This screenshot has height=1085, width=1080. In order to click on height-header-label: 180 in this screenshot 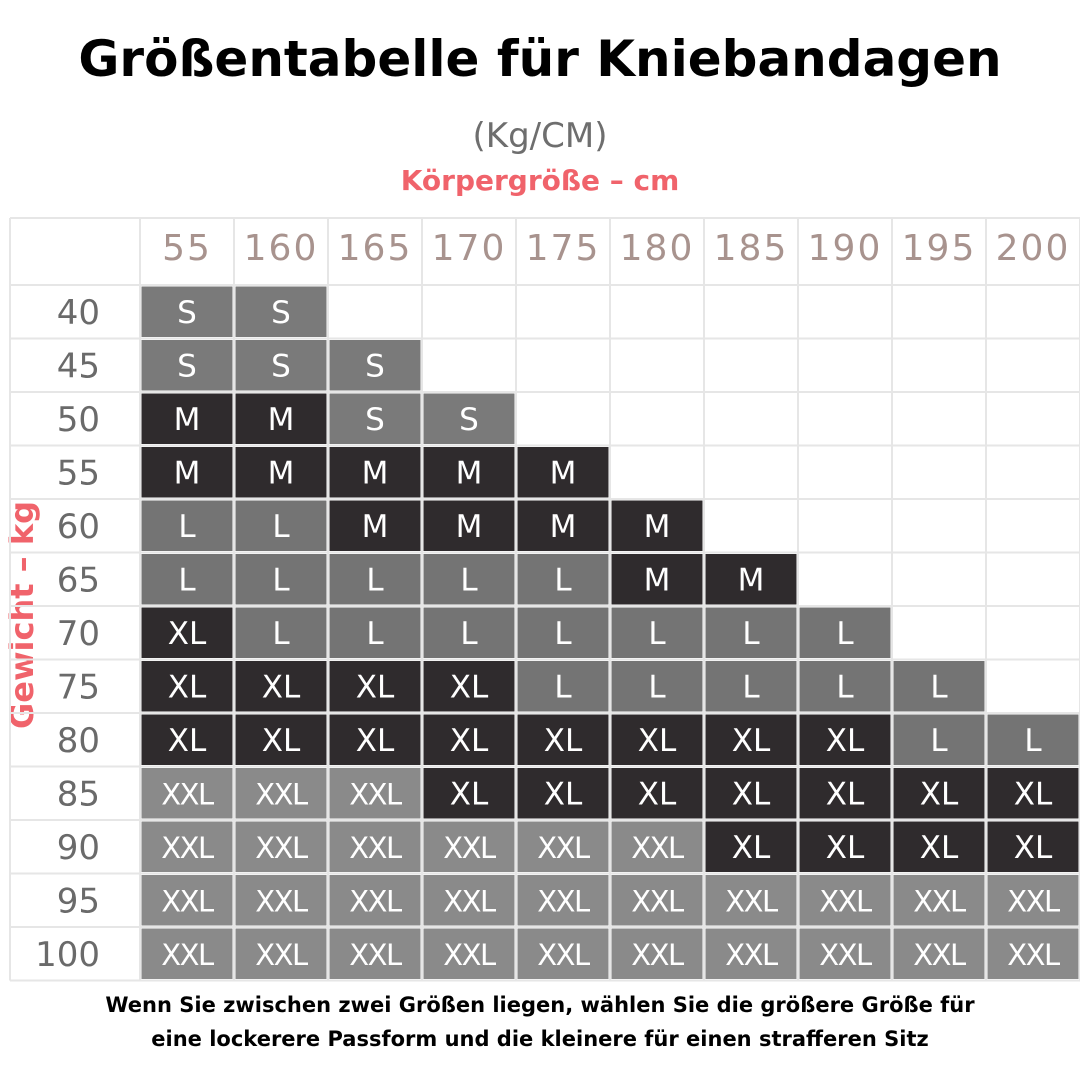, I will do `click(657, 248)`.